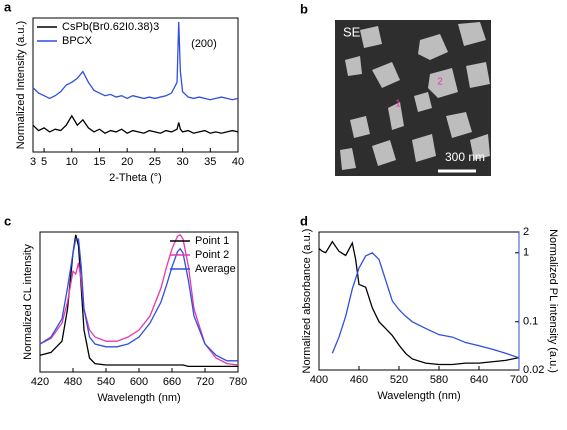 The width and height of the screenshot is (567, 430). Describe the element at coordinates (238, 382) in the screenshot. I see `x-tick-label: 780` at that location.